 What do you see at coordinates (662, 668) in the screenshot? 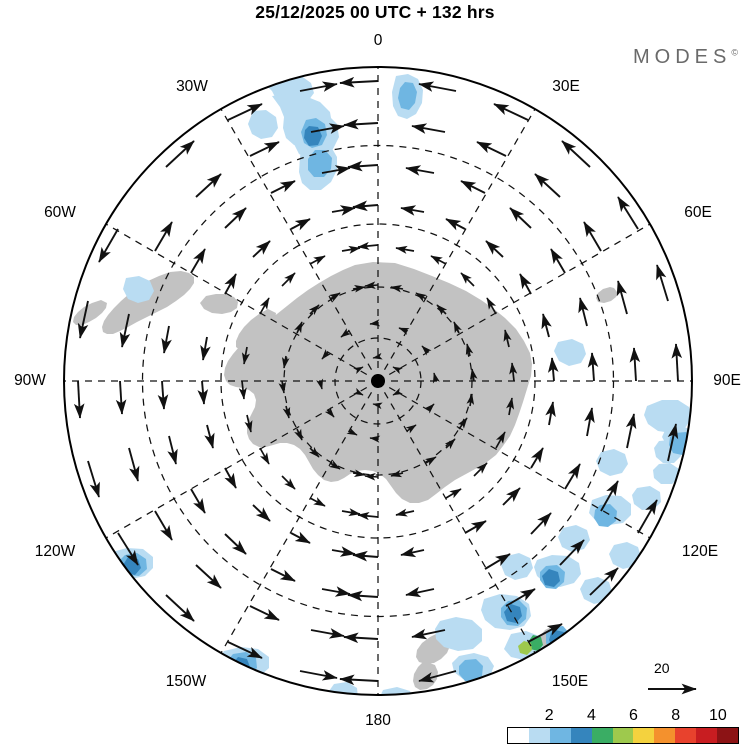
I see `vector-scale-value: 20` at bounding box center [662, 668].